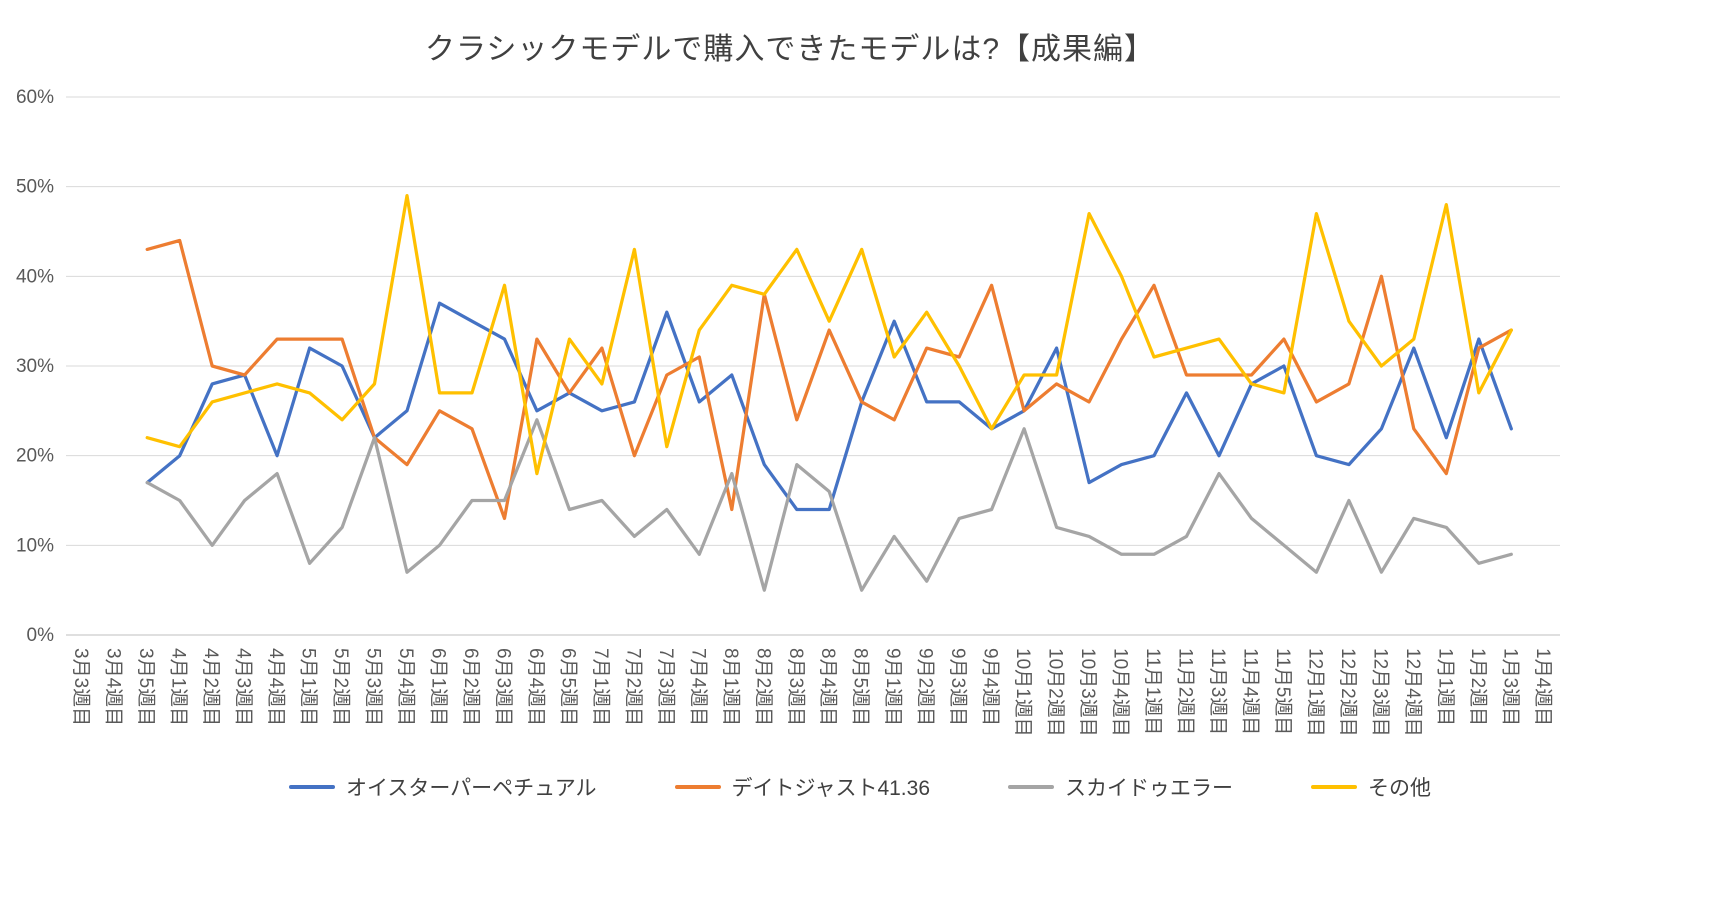 The image size is (1722, 902). I want to click on x-axis-tick-label: 1月3週目, so click(1510, 687).